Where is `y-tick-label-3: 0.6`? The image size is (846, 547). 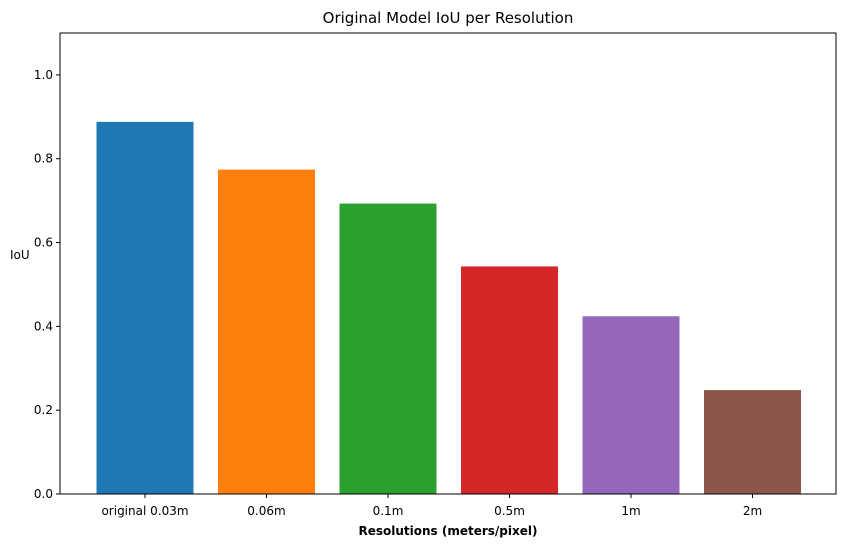 y-tick-label-3: 0.6 is located at coordinates (43, 243).